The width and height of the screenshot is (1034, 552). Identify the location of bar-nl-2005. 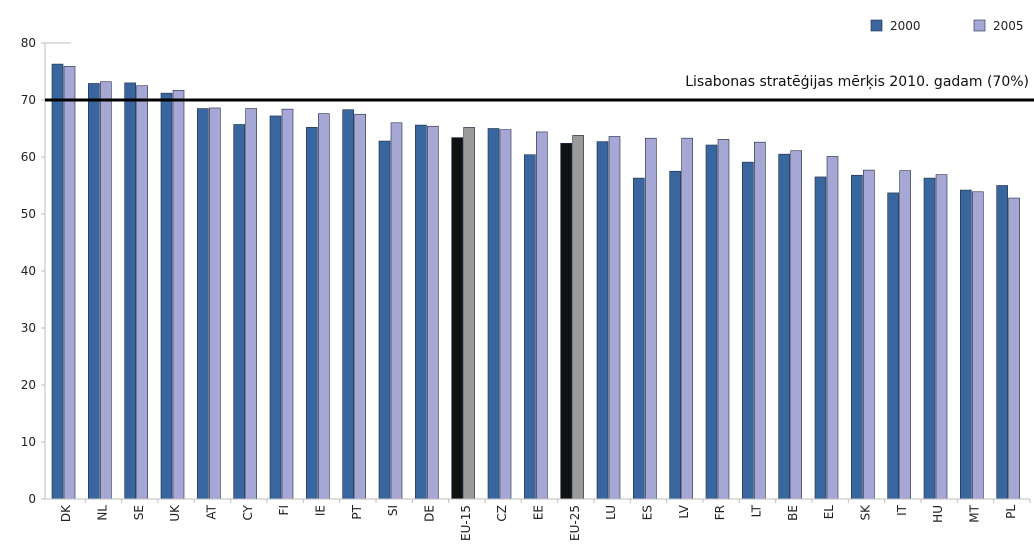
(106, 290).